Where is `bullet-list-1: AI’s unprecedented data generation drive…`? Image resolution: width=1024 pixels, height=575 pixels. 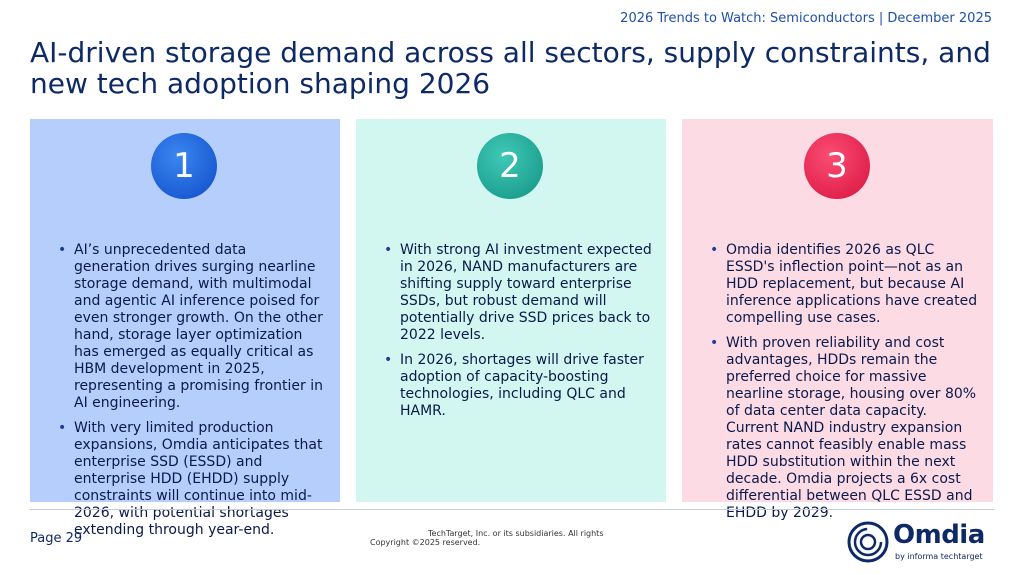 bullet-list-1: AI’s unprecedented data generation drive… is located at coordinates (192, 390).